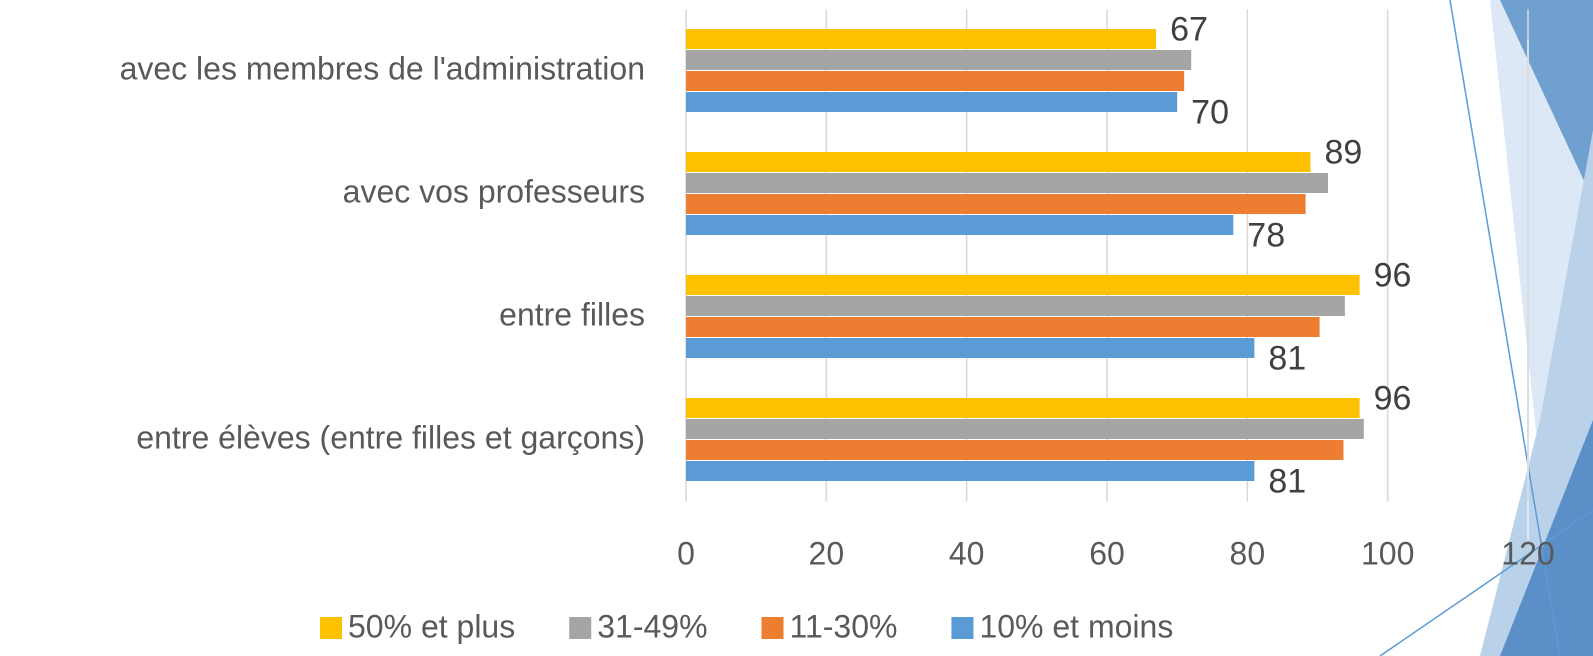 The height and width of the screenshot is (656, 1593). Describe the element at coordinates (827, 553) in the screenshot. I see `x-tick-label: 20` at that location.